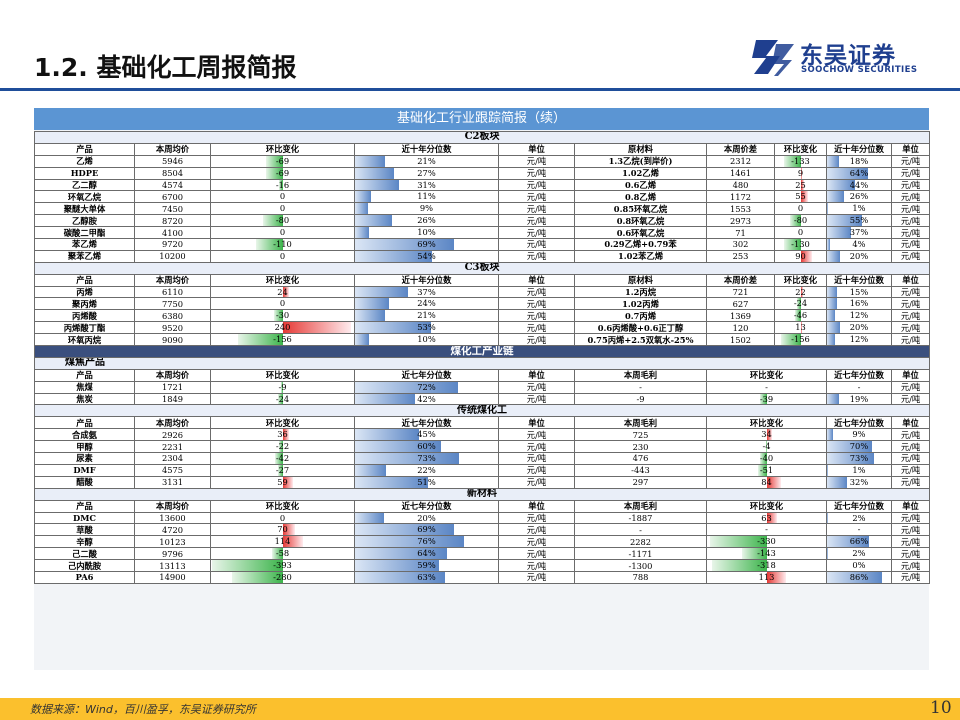 Image resolution: width=960 pixels, height=720 pixels. I want to click on percentile-bar-cell: 19%, so click(859, 399).